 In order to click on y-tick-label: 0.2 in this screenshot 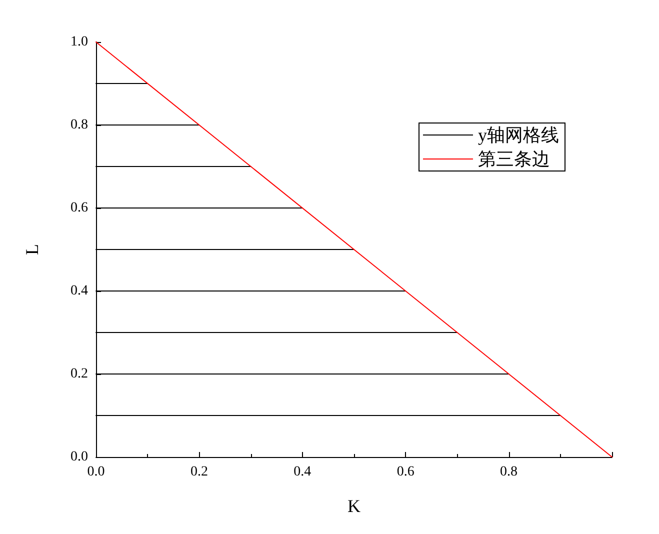, I will do `click(79, 374)`.